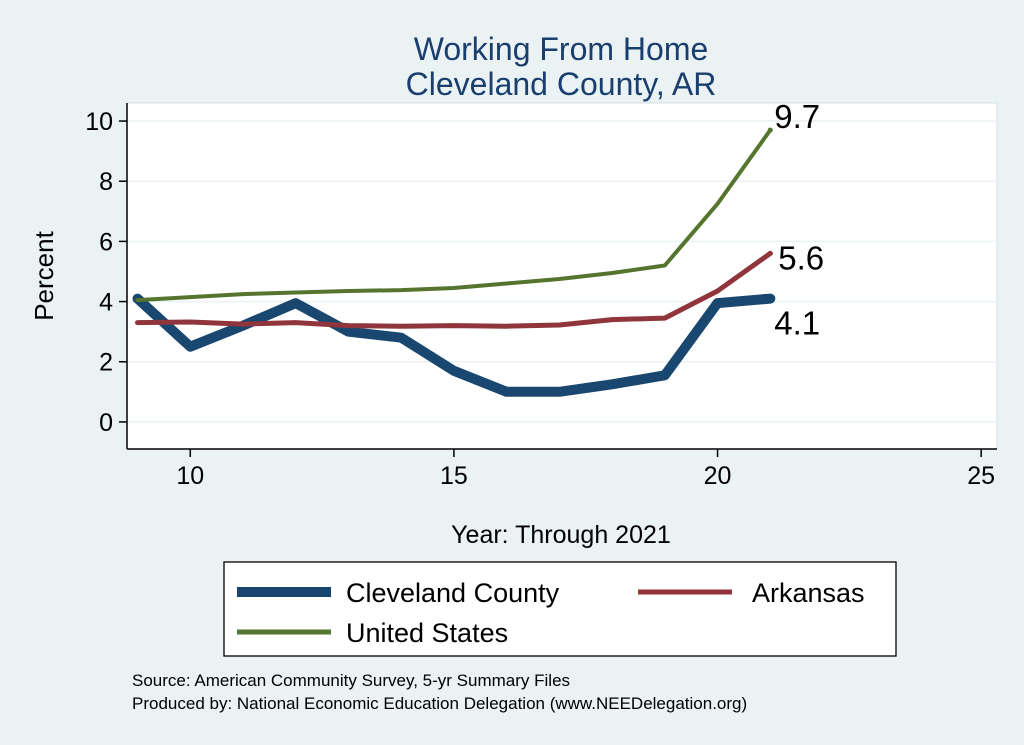 This screenshot has width=1024, height=745. Describe the element at coordinates (454, 289) in the screenshot. I see `series-line-arkansas` at that location.